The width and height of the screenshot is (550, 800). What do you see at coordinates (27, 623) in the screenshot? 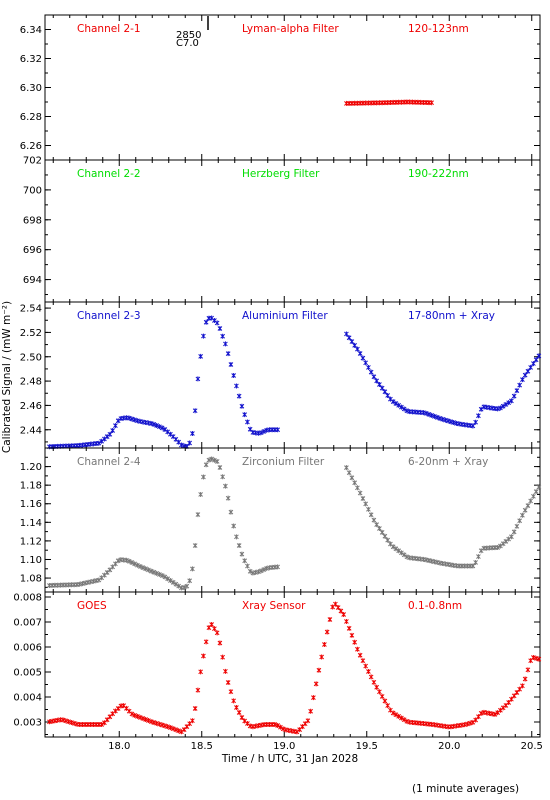
I see `y-tick-label: 0.007` at bounding box center [27, 623].